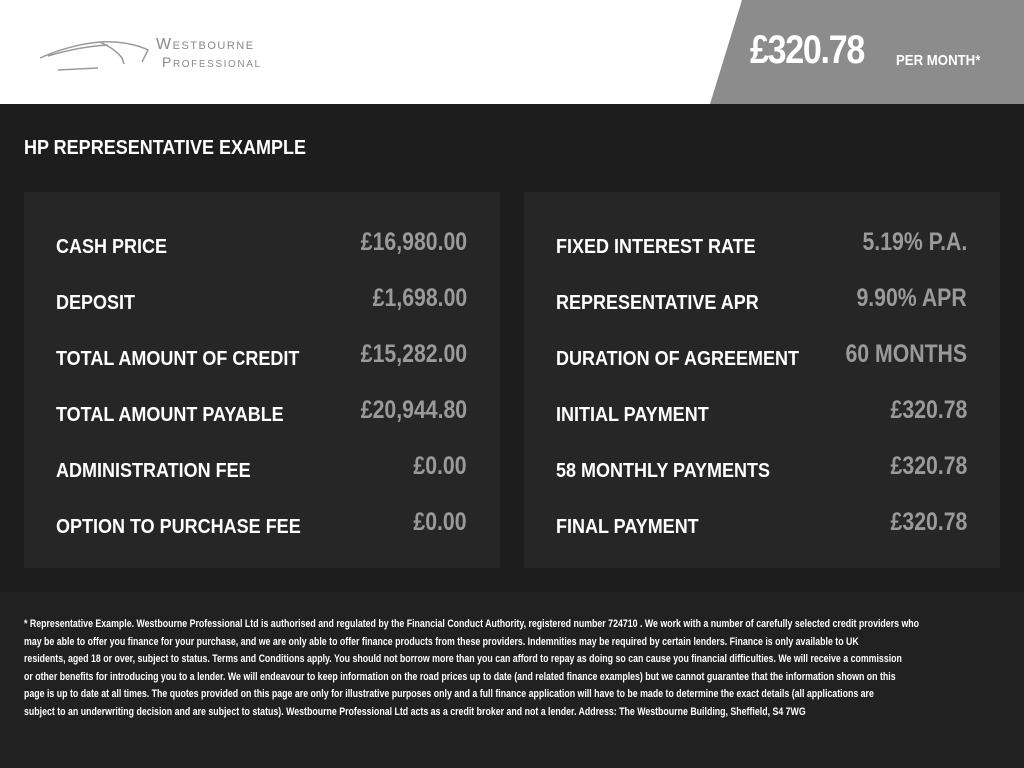  Describe the element at coordinates (657, 303) in the screenshot. I see `row-label: REPRESENTATIVE APR` at that location.